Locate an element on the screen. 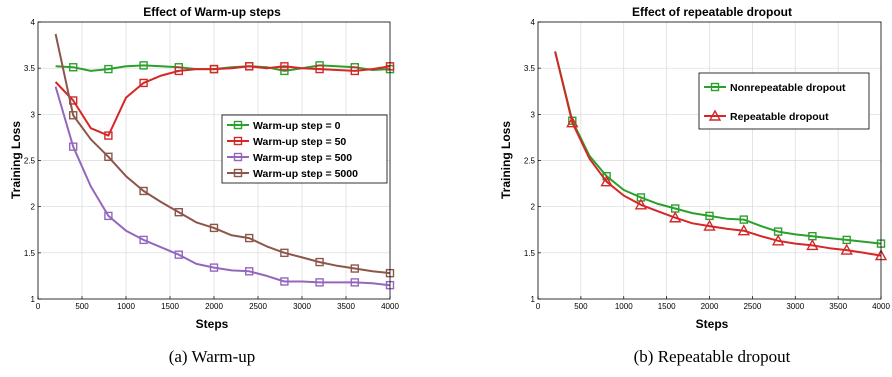 The image size is (892, 377). chart-a-ytick-label: 1 is located at coordinates (33, 299).